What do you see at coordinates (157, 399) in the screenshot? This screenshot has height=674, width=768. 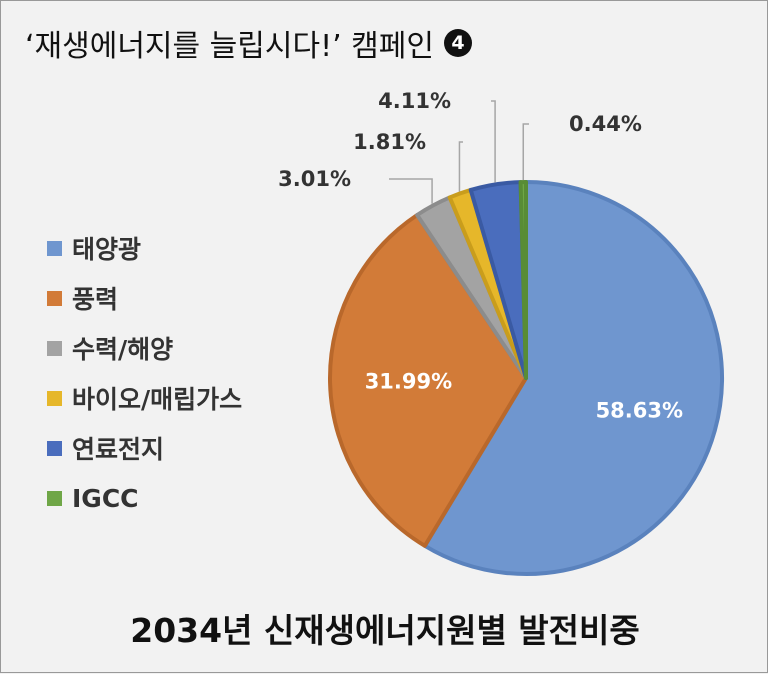 I see `legend-label-bio: 바이오/매립가스` at bounding box center [157, 399].